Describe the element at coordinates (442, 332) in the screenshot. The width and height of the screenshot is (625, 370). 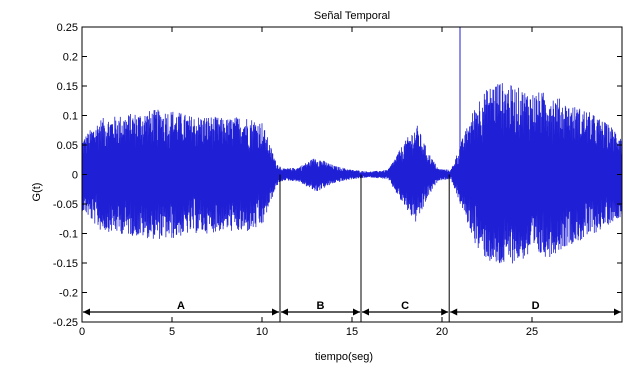
I see `x-tick-label: 20` at that location.